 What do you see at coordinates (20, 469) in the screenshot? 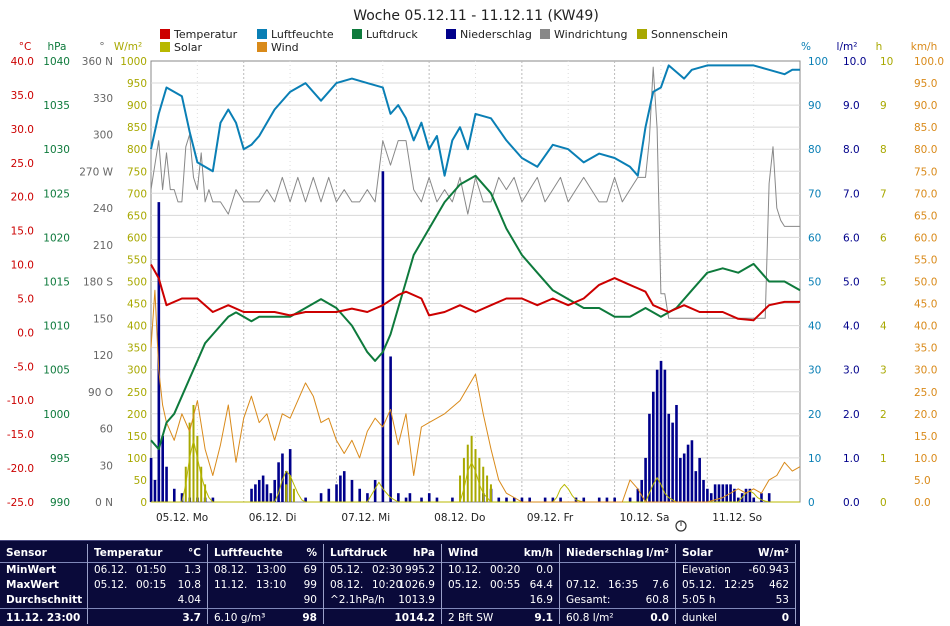
I see `temp-tick-label: -20.0` at bounding box center [20, 469].